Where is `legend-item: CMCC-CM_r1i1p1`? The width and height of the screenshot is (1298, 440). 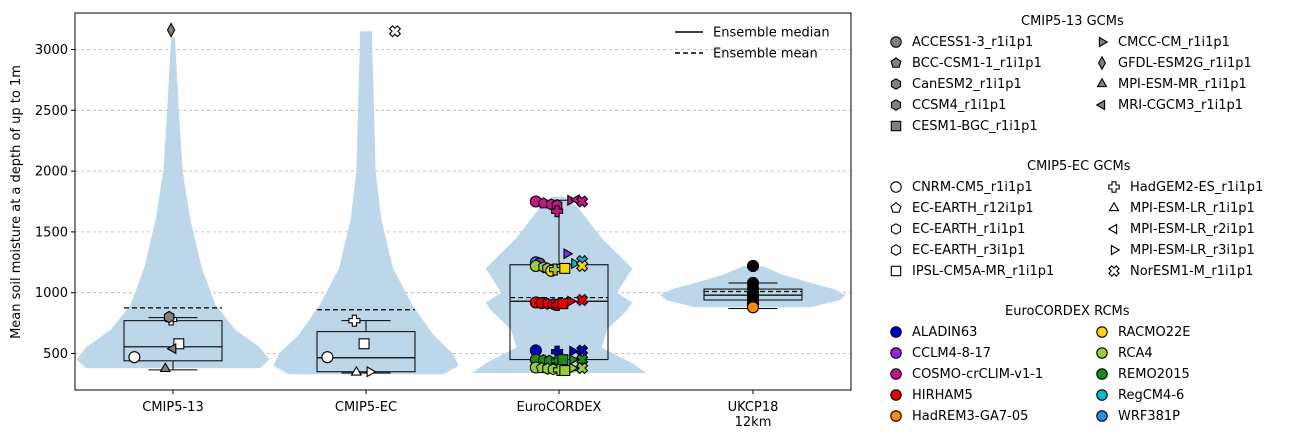 legend-item: CMCC-CM_r1i1p1 is located at coordinates (1162, 42).